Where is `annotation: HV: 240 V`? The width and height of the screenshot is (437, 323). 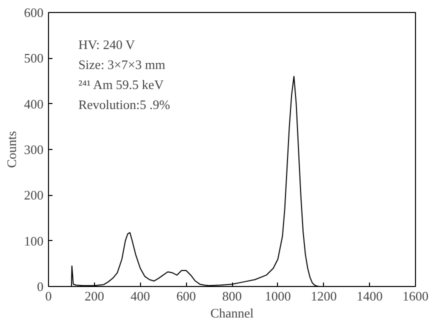
annotation: HV: 240 V is located at coordinates (107, 44).